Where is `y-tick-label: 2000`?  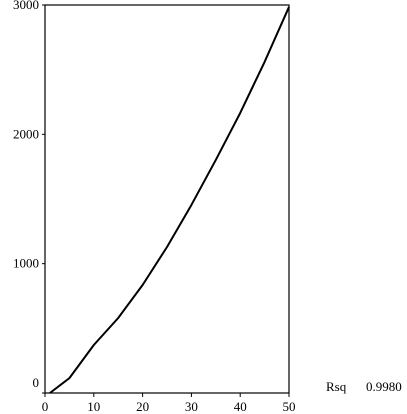
y-tick-label: 2000 is located at coordinates (26, 133).